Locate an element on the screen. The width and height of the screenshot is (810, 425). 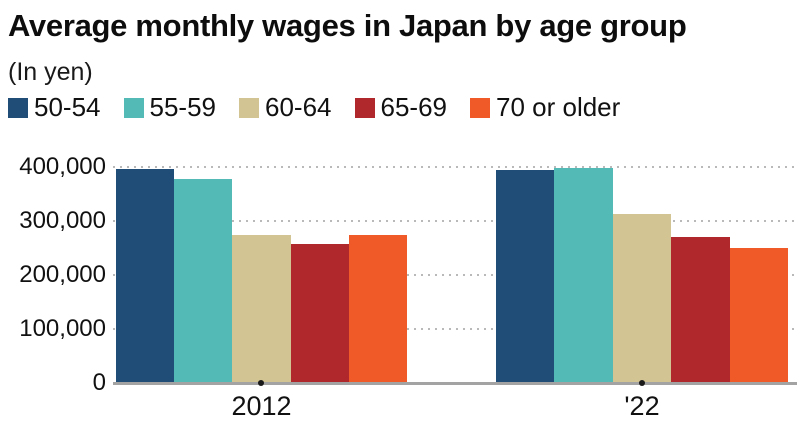
legend-label: 60-64 is located at coordinates (298, 107).